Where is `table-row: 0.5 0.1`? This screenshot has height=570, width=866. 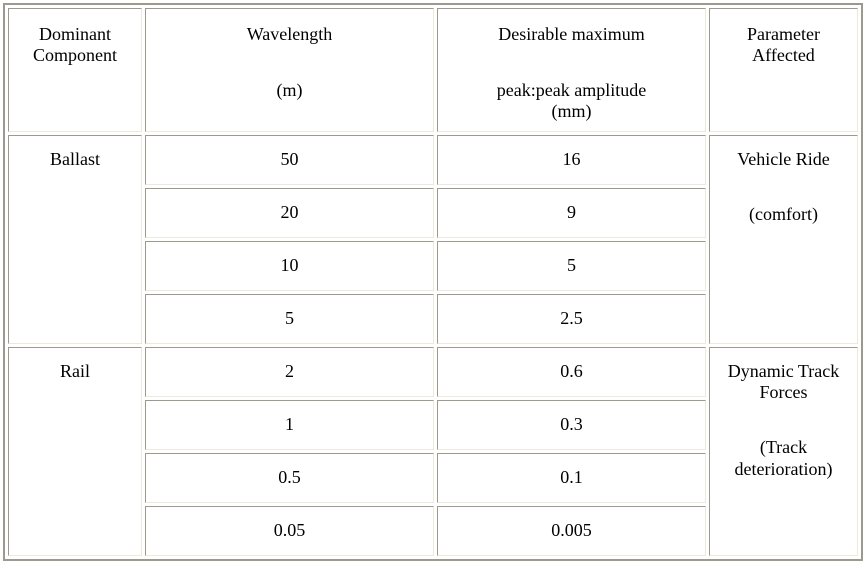 table-row: 0.5 0.1 is located at coordinates (433, 478).